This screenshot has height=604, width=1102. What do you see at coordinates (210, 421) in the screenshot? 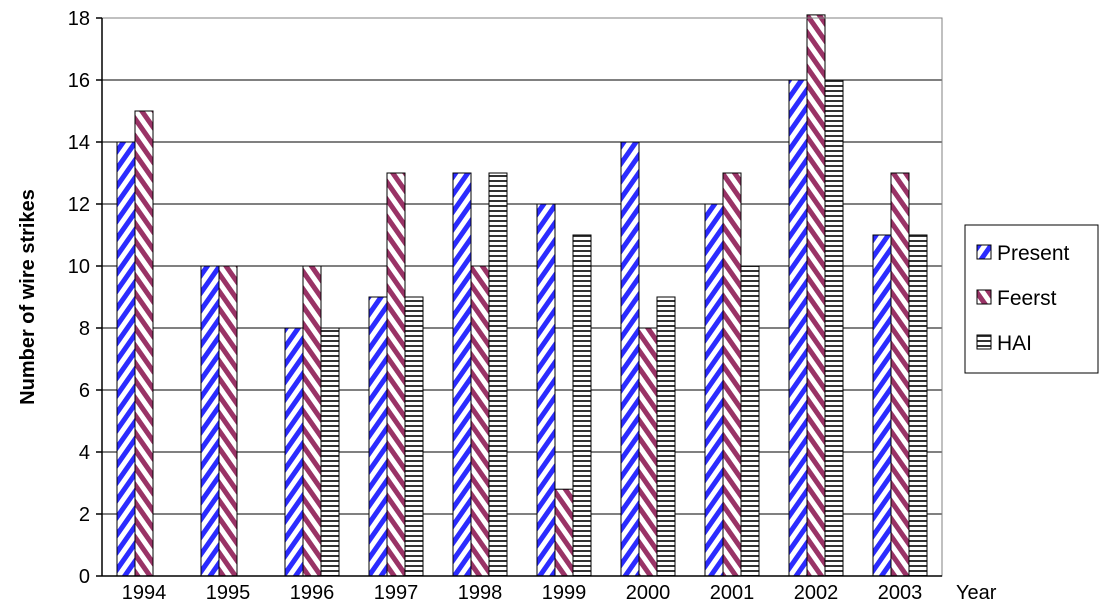
I see `bar-present-1995` at bounding box center [210, 421].